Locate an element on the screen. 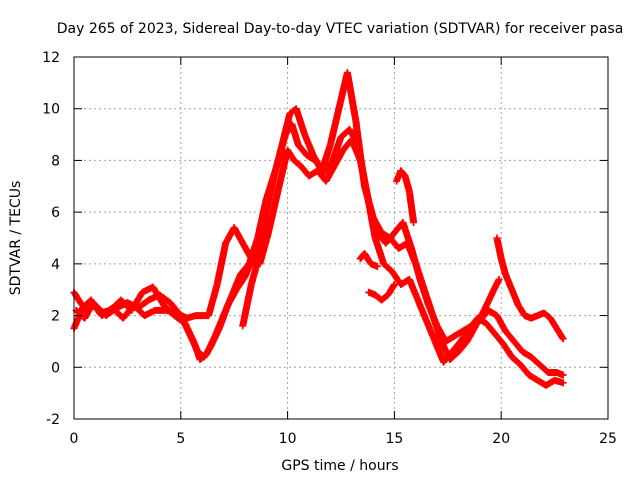  y-tick-label: 10 is located at coordinates (51, 110).